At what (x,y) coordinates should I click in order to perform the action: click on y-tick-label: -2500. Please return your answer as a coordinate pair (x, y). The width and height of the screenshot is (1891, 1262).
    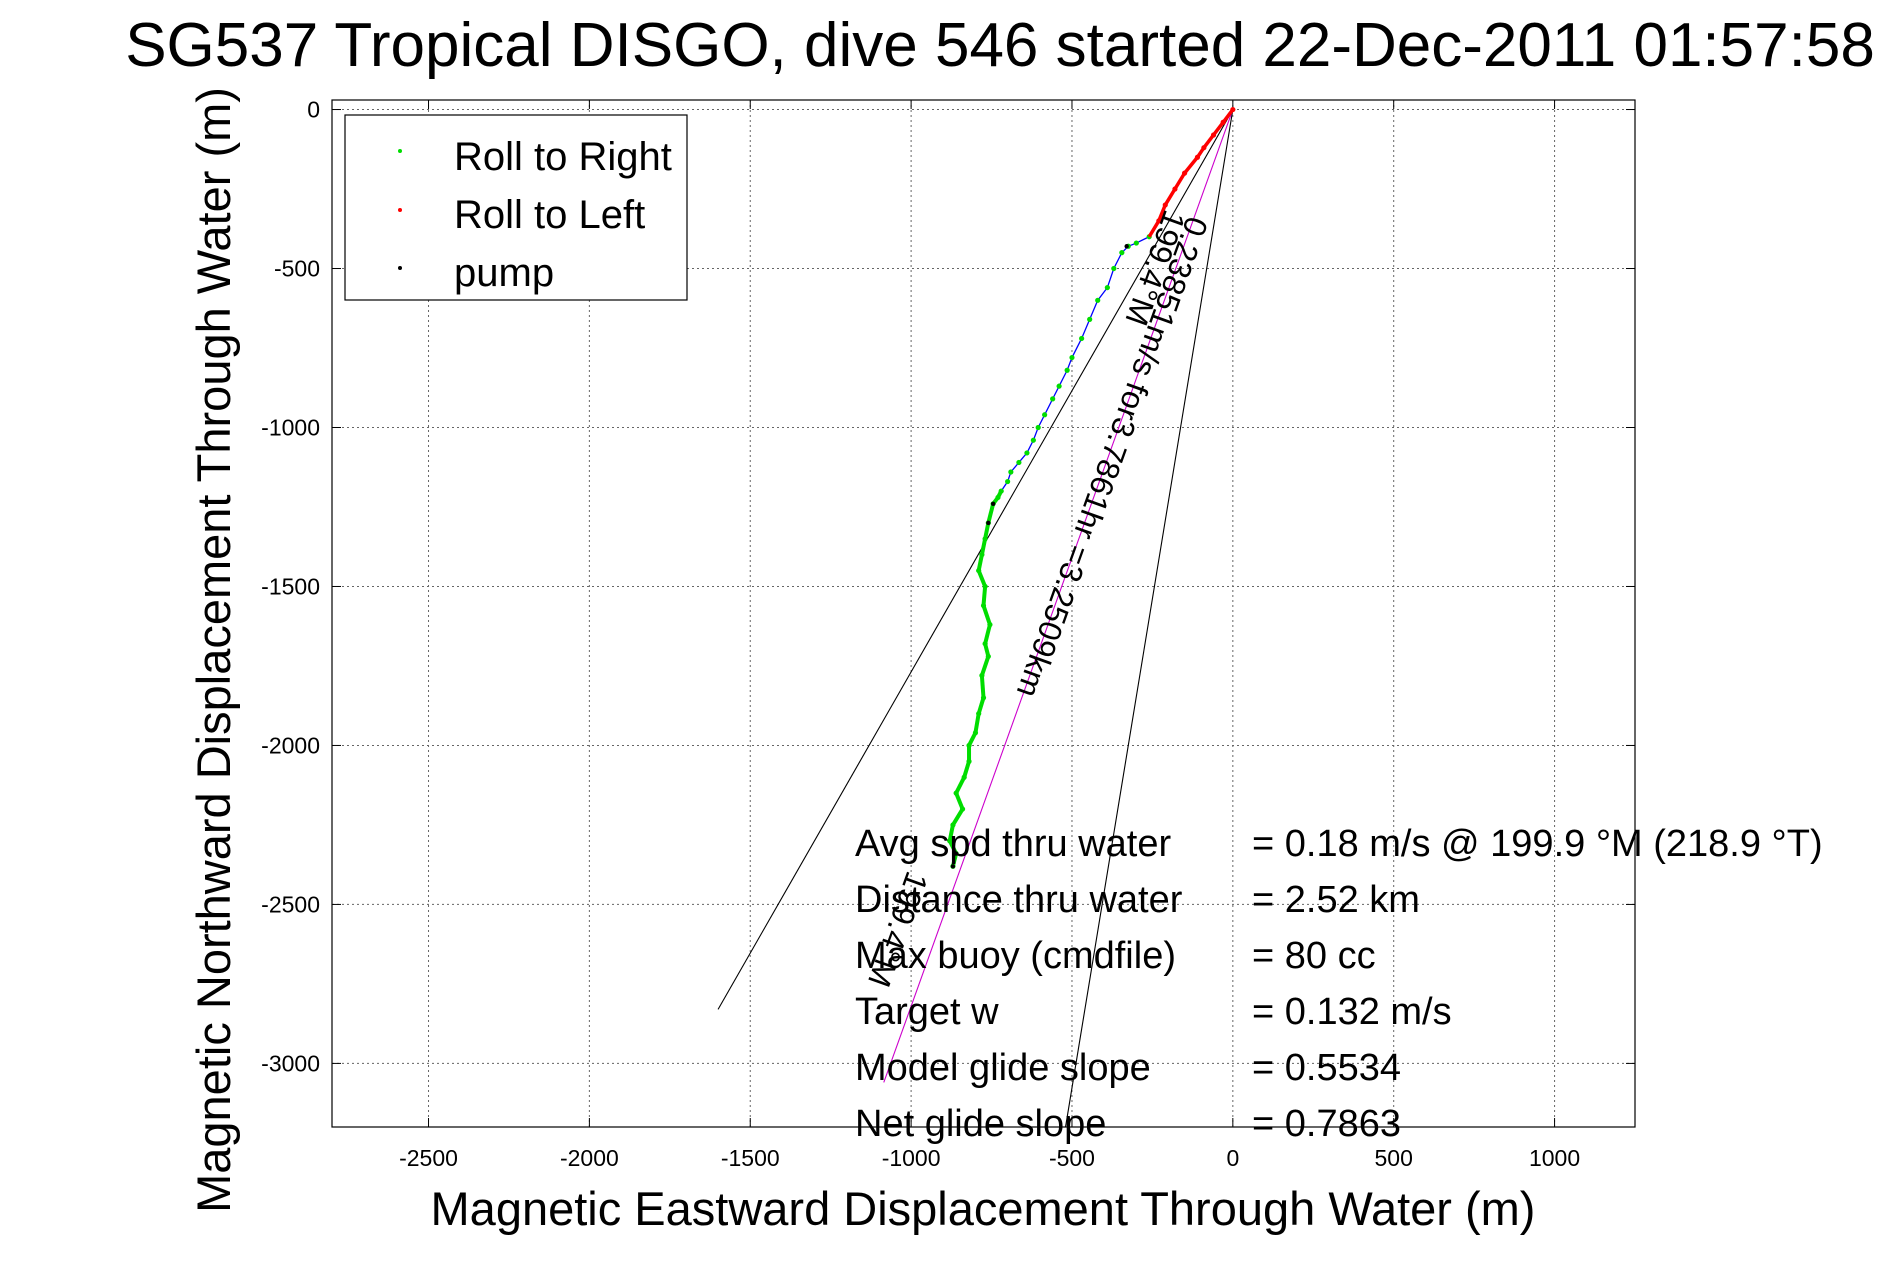
    Looking at the image, I should click on (290, 904).